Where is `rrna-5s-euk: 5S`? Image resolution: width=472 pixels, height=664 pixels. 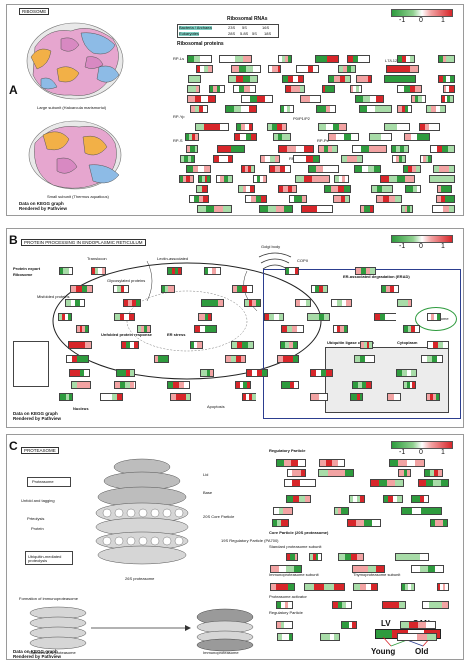
rrna-5s-euk: 5S is located at coordinates (254, 33).